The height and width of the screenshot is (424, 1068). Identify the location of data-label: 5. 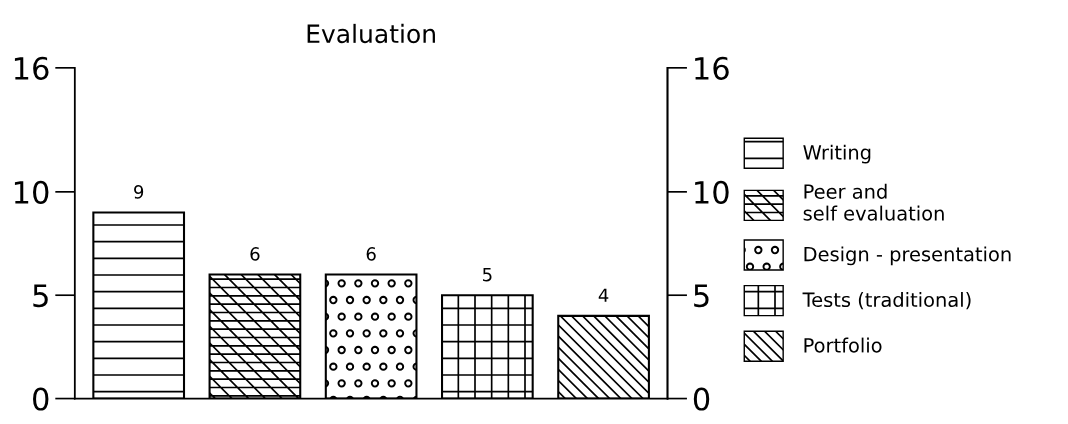
(487, 274).